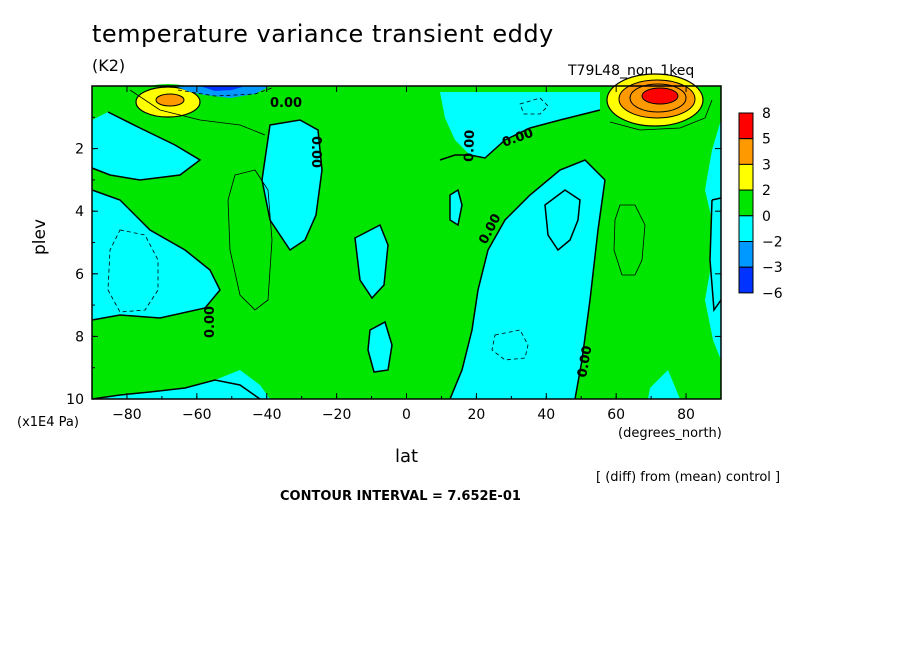 Image resolution: width=904 pixels, height=654 pixels. Describe the element at coordinates (127, 415) in the screenshot. I see `x-tick-label: −80` at that location.